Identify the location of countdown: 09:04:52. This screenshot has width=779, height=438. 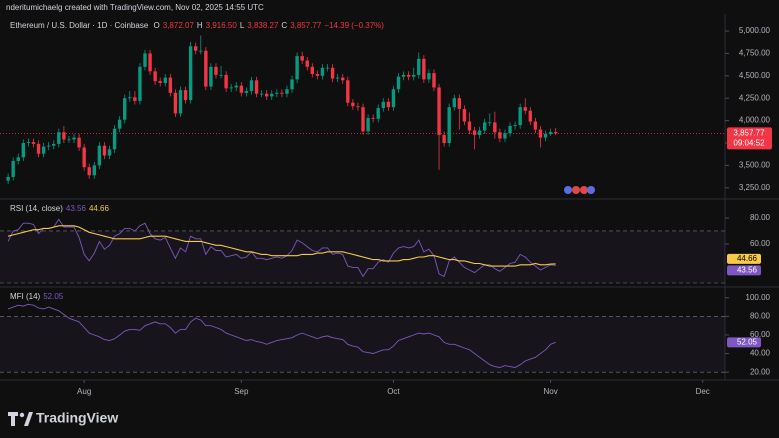
(749, 142).